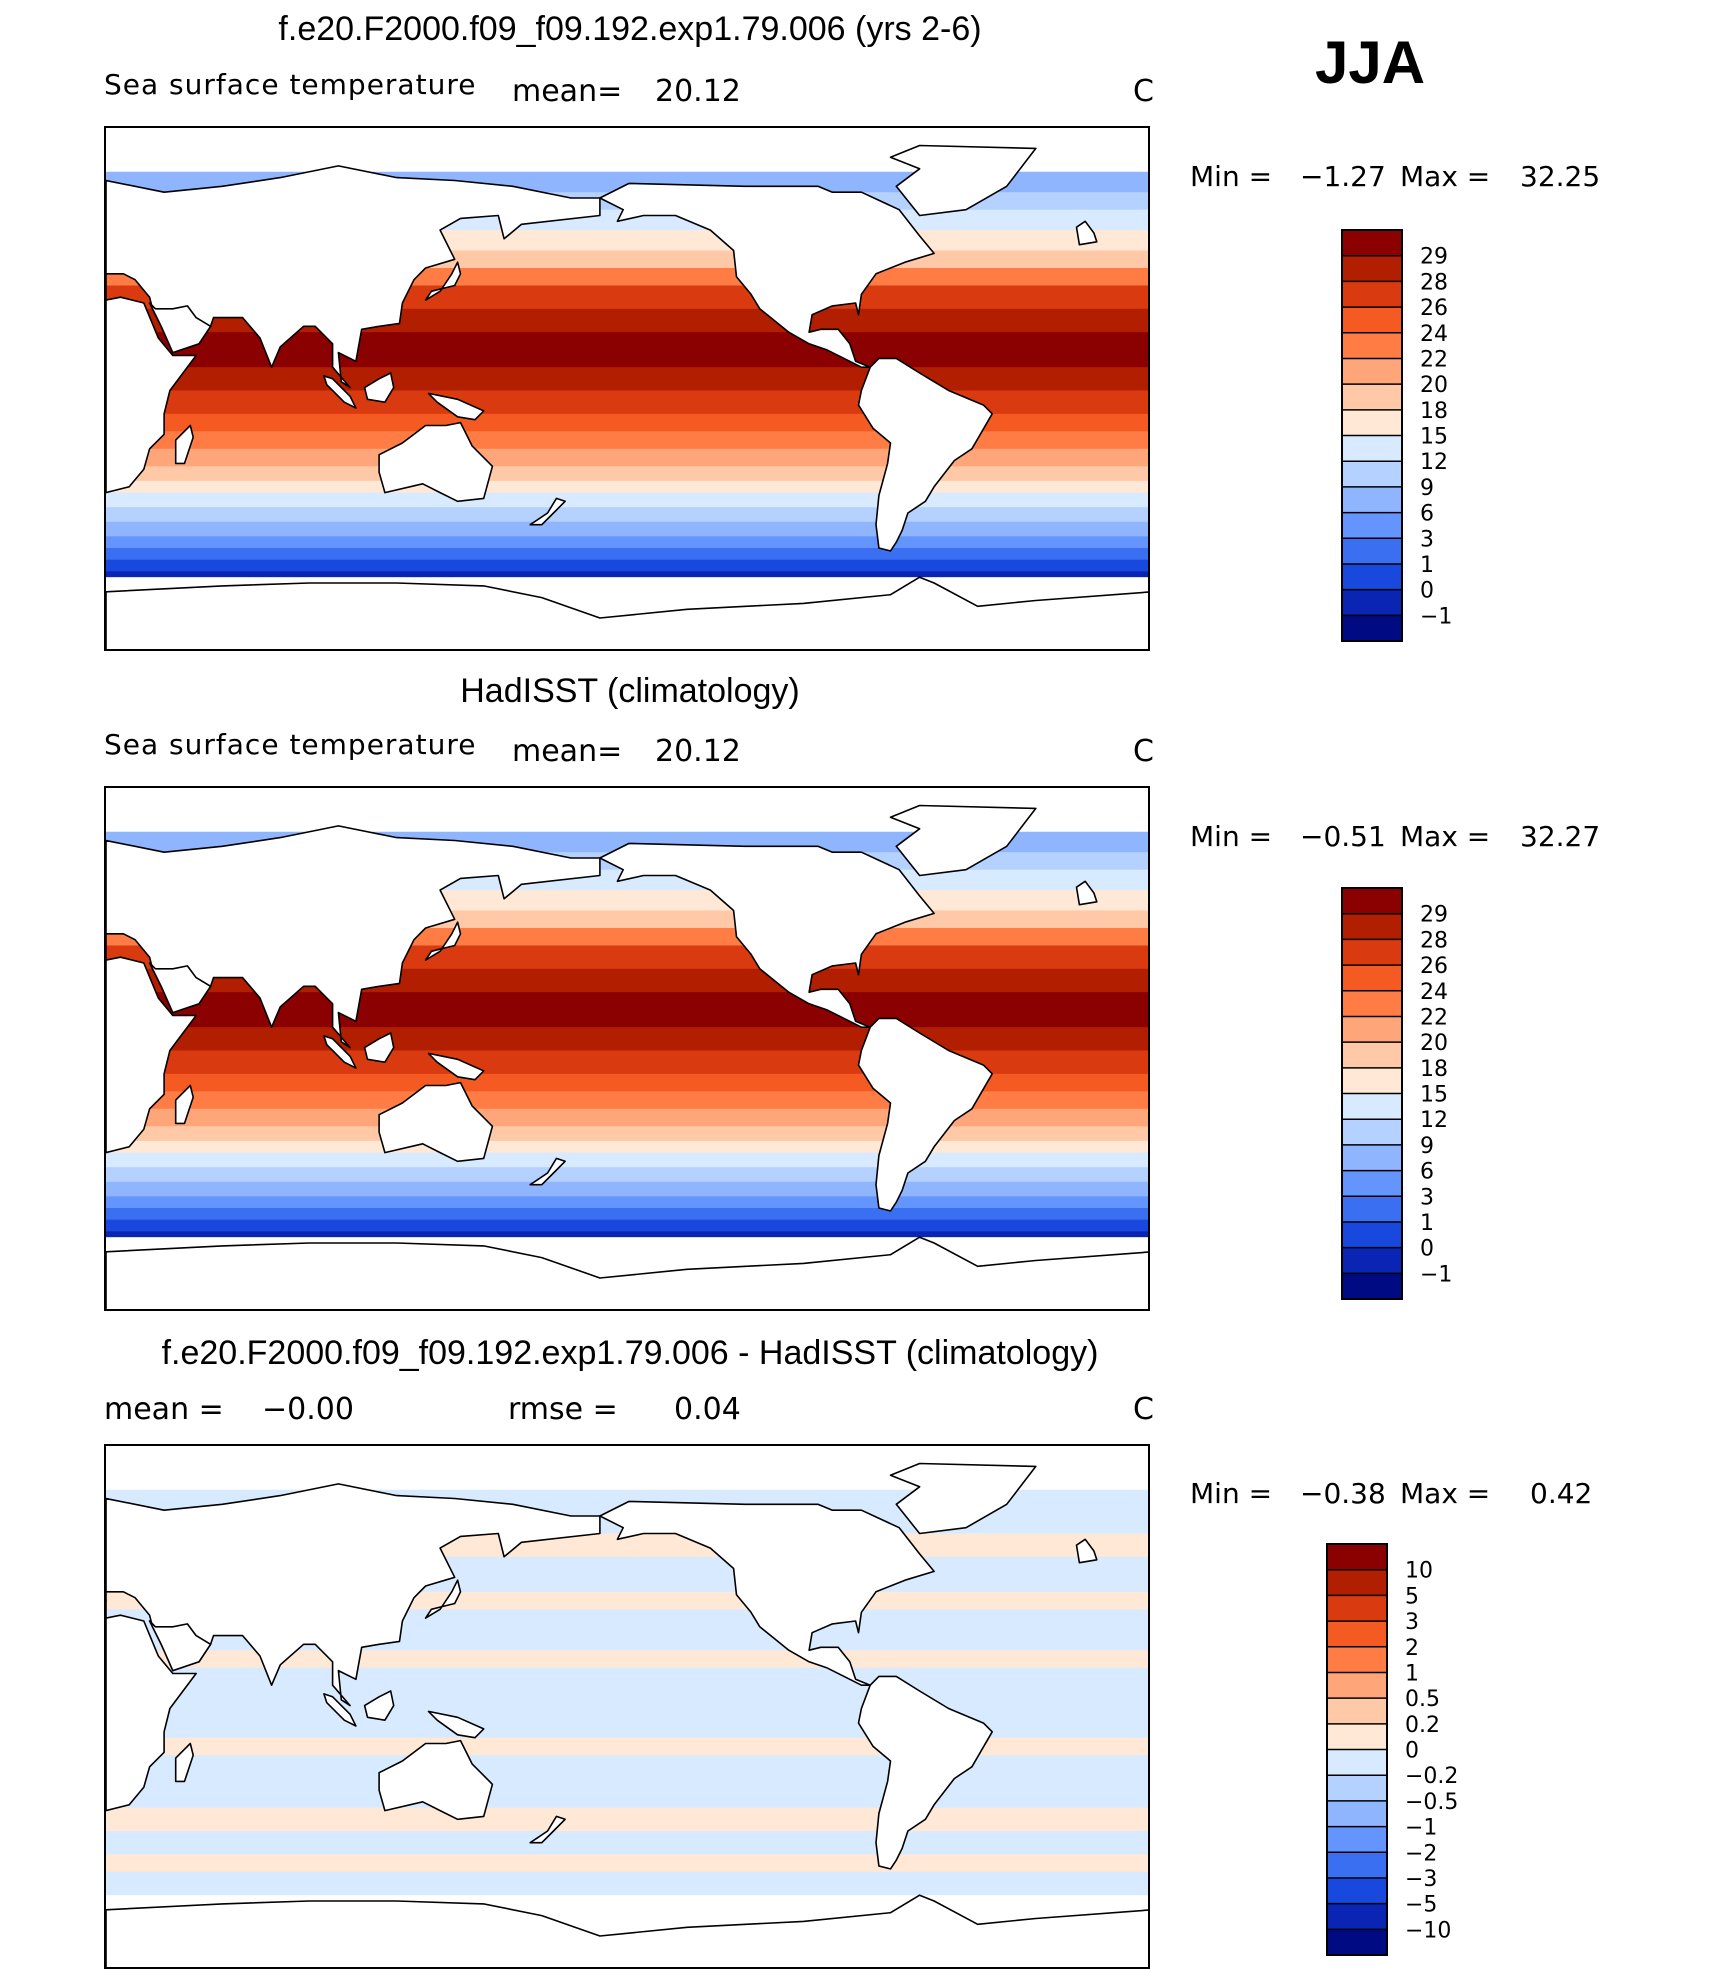  What do you see at coordinates (1412, 1648) in the screenshot?
I see `colorbar-tick-label: 2` at bounding box center [1412, 1648].